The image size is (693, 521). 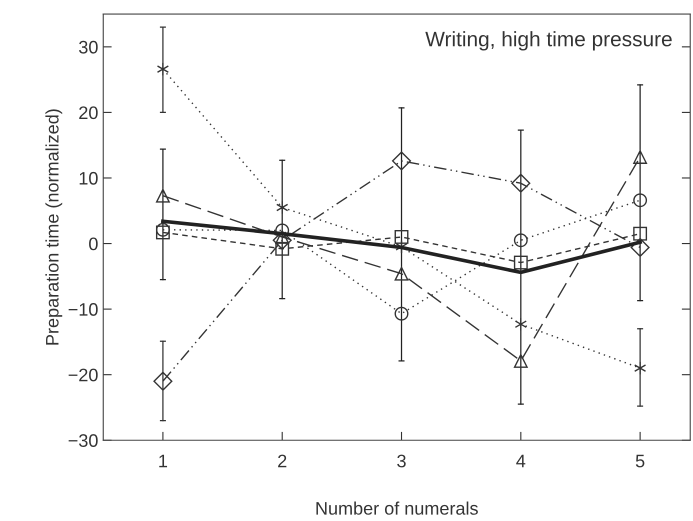 I want to click on text: Writing, high time pressure, so click(x=548, y=41).